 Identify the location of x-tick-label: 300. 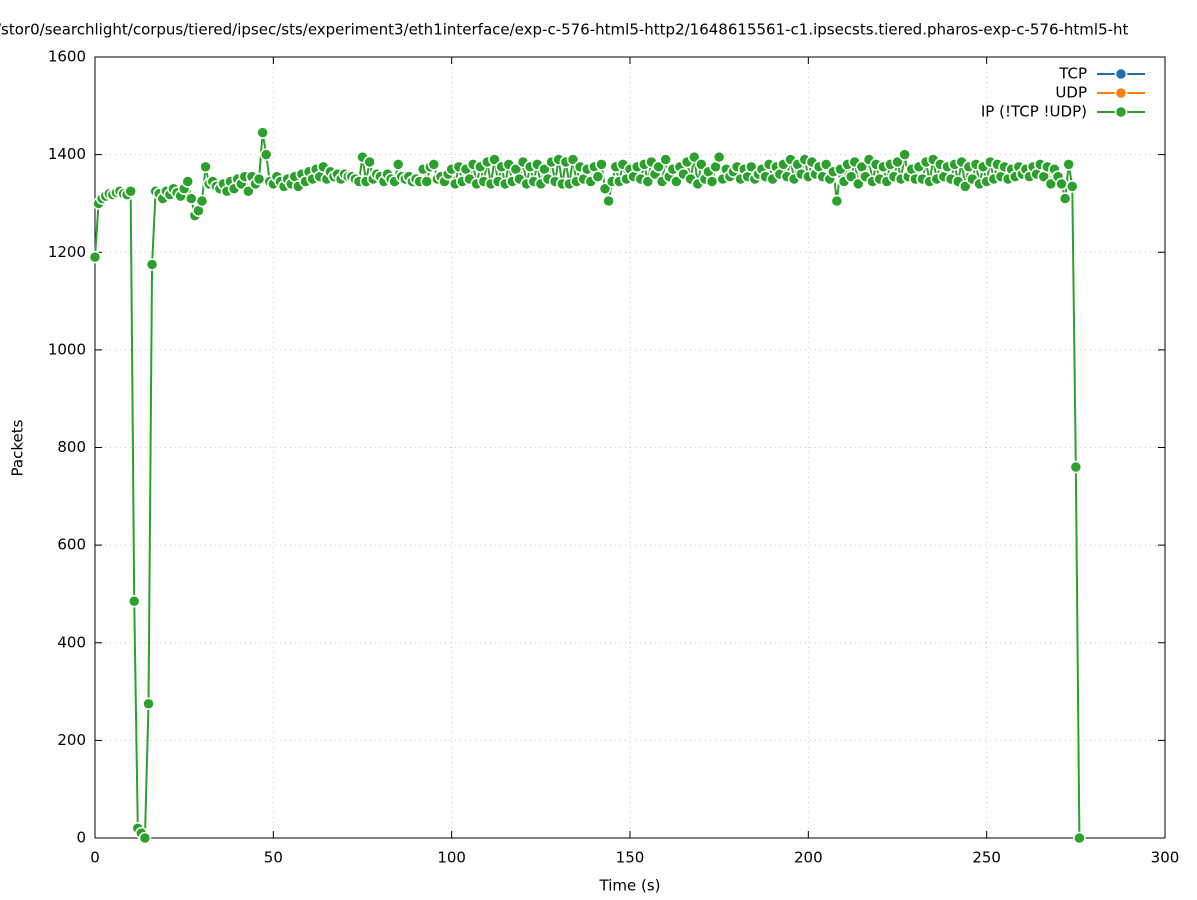
(1165, 858).